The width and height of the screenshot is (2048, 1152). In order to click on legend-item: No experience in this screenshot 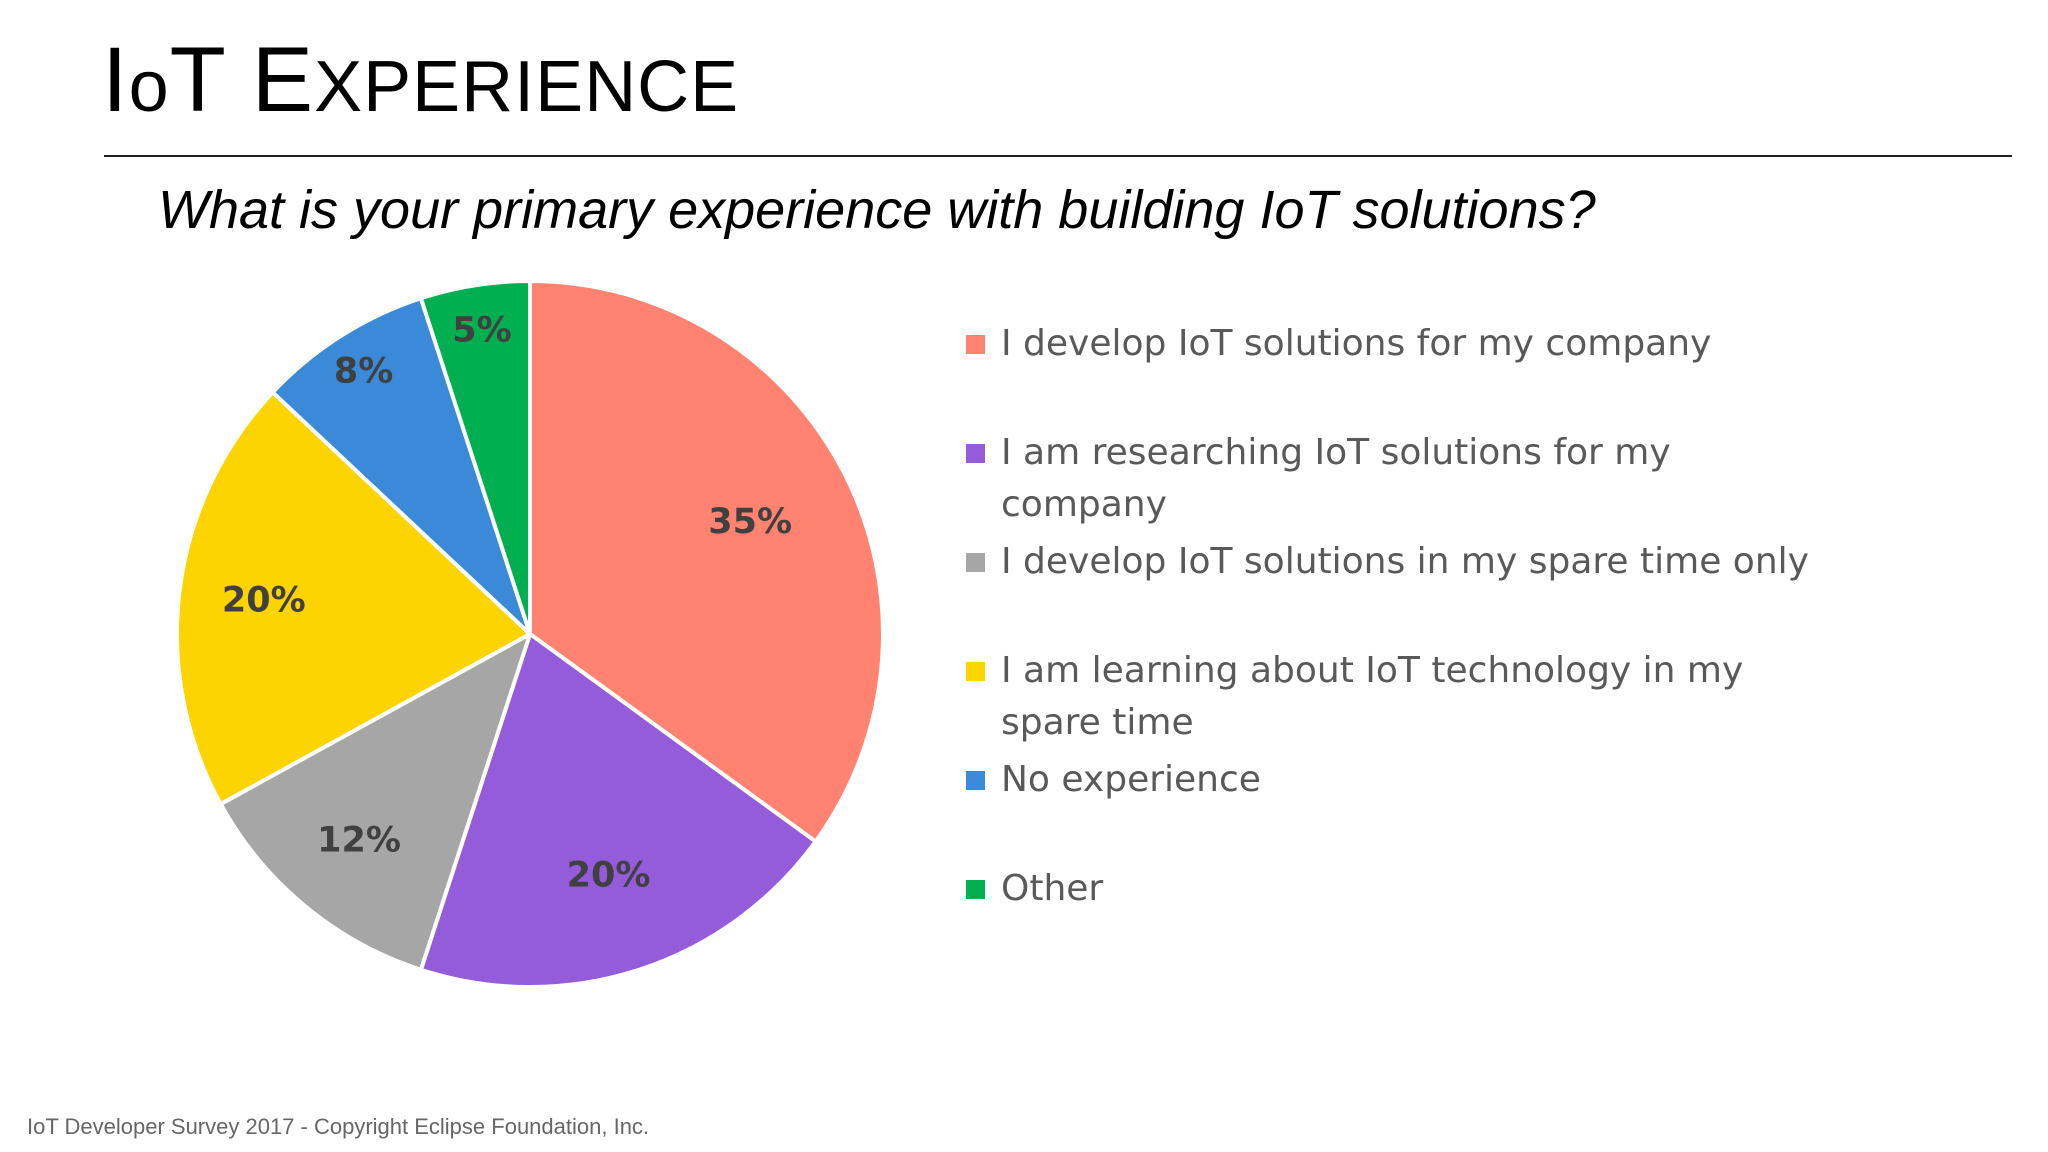, I will do `click(1398, 780)`.